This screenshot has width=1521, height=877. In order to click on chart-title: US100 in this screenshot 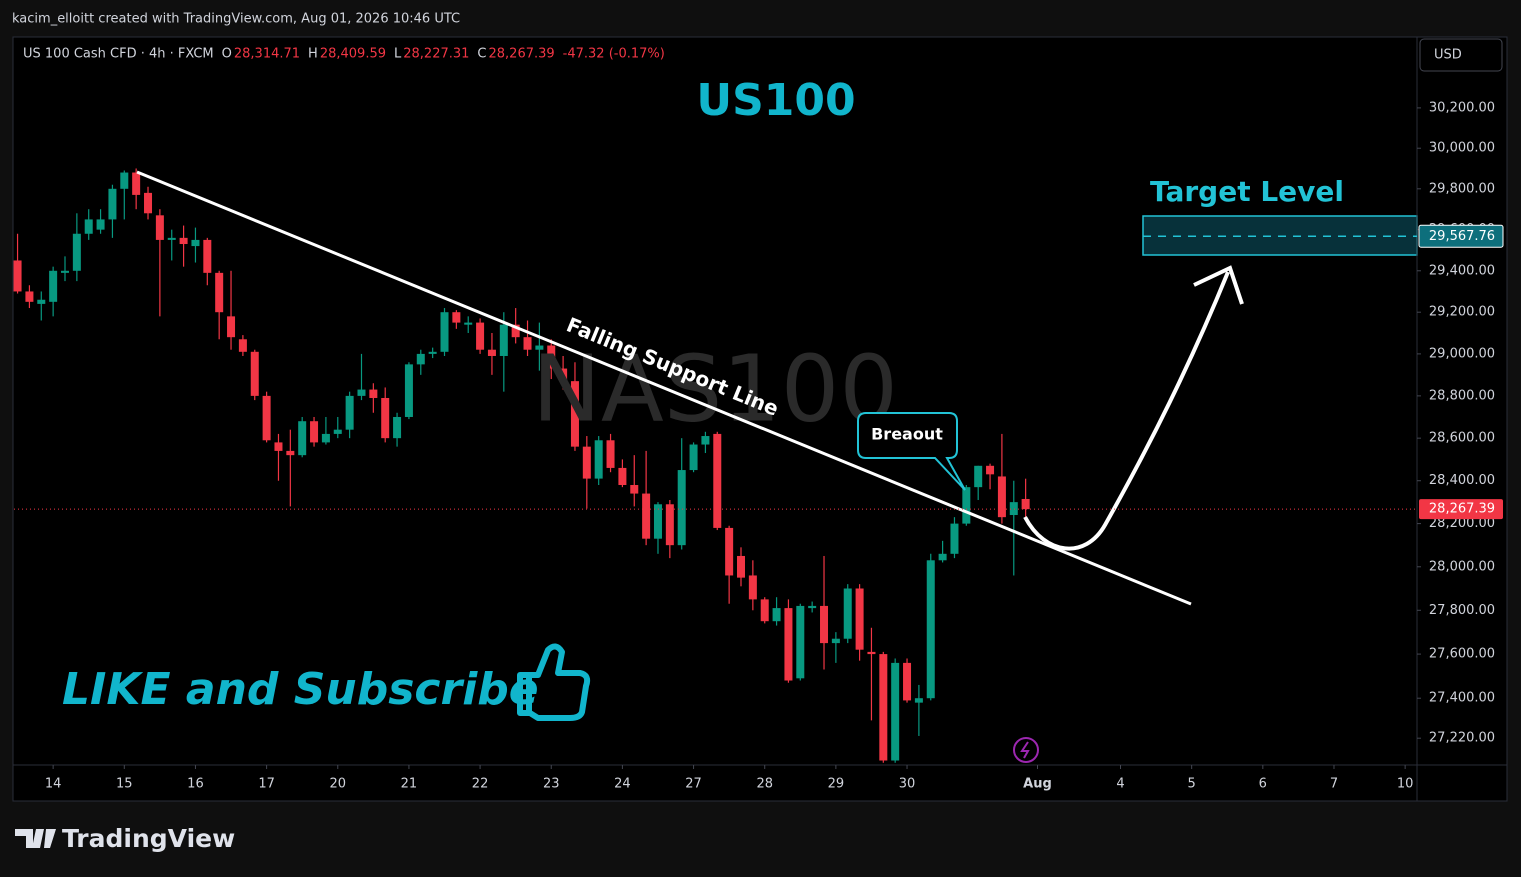, I will do `click(775, 100)`.